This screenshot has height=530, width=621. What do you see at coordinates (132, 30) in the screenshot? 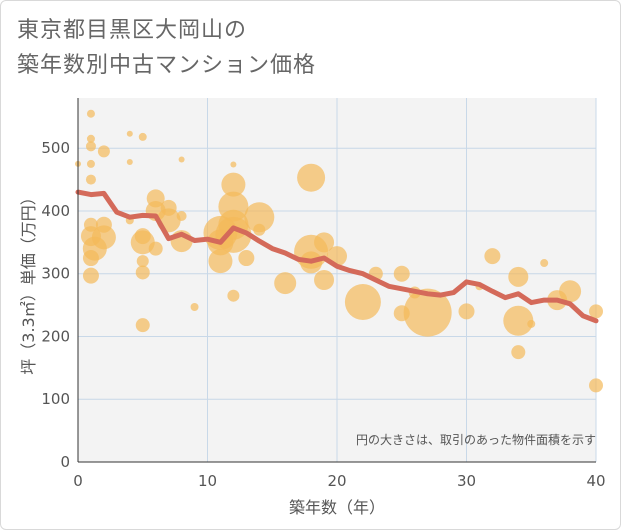
I see `title-line-1: 東京都目黒区大岡山の` at bounding box center [132, 30].